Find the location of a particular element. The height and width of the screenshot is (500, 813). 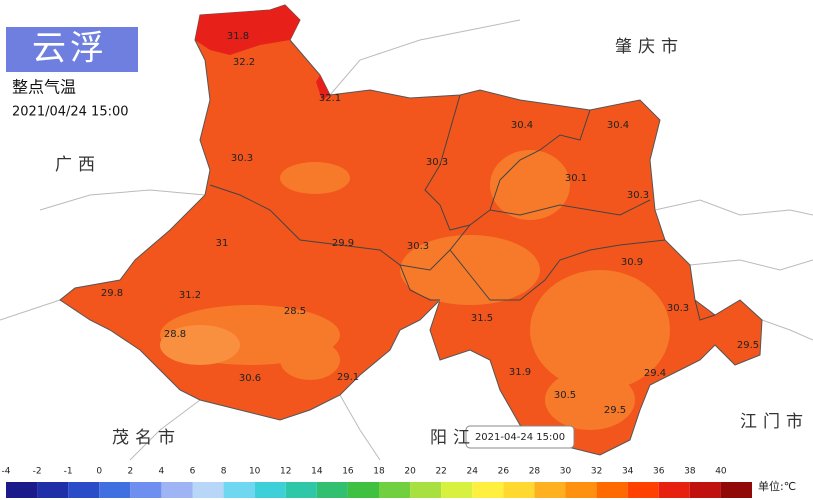

legend-tick: -2 is located at coordinates (37, 472).